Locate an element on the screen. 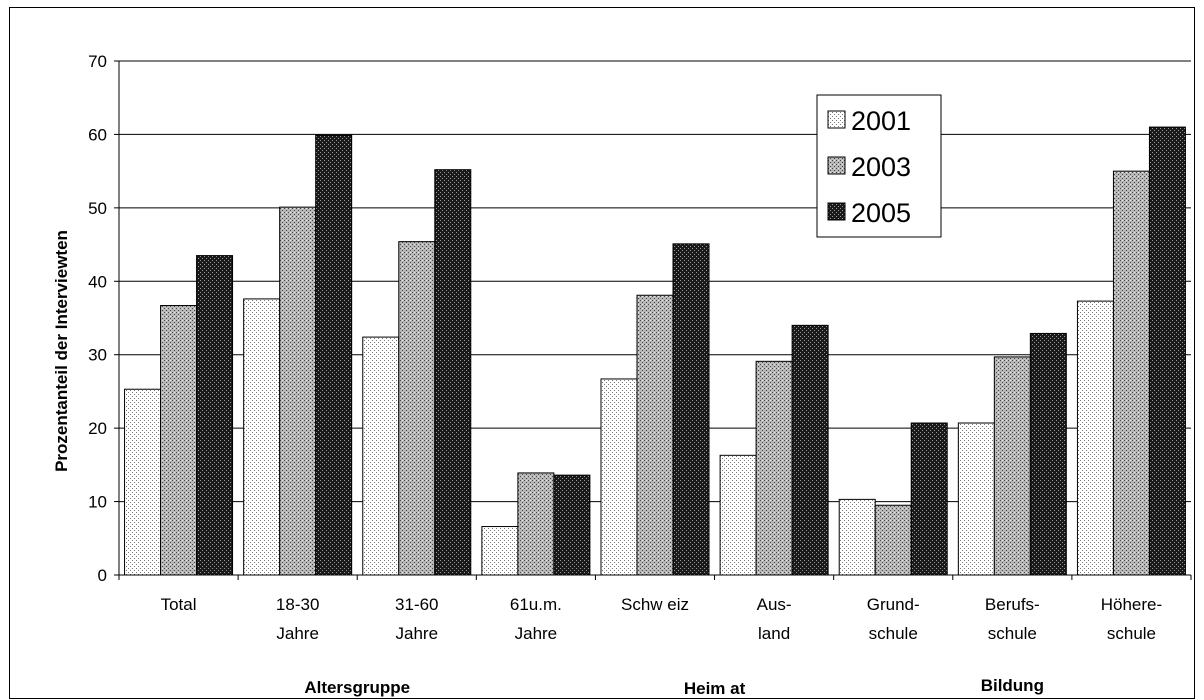  category-label: Schw eiz is located at coordinates (655, 604).